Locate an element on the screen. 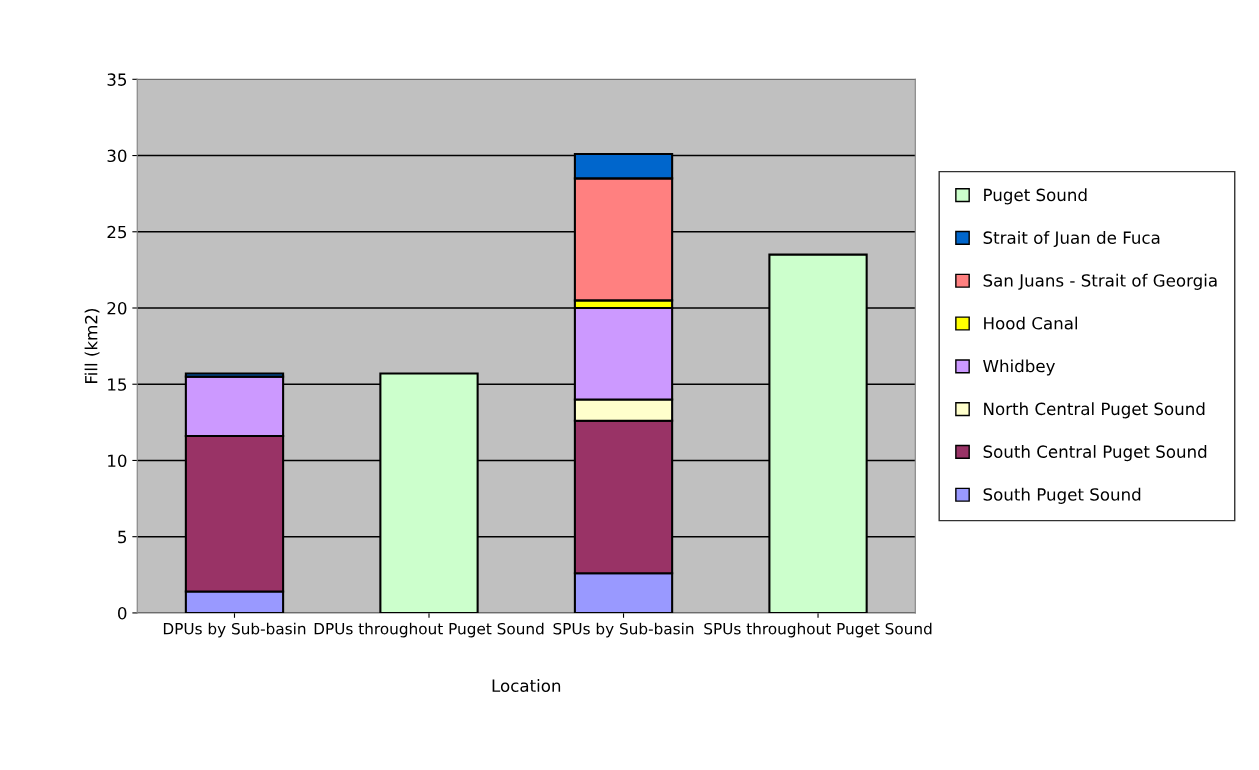  legend-label: Hood Canal is located at coordinates (1031, 323).